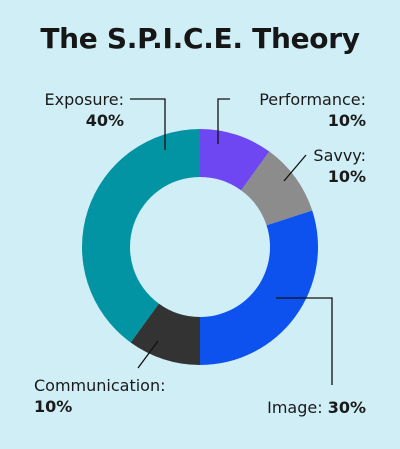 The image size is (400, 449). Describe the element at coordinates (363, 155) in the screenshot. I see `label-savvy-colon: :` at that location.